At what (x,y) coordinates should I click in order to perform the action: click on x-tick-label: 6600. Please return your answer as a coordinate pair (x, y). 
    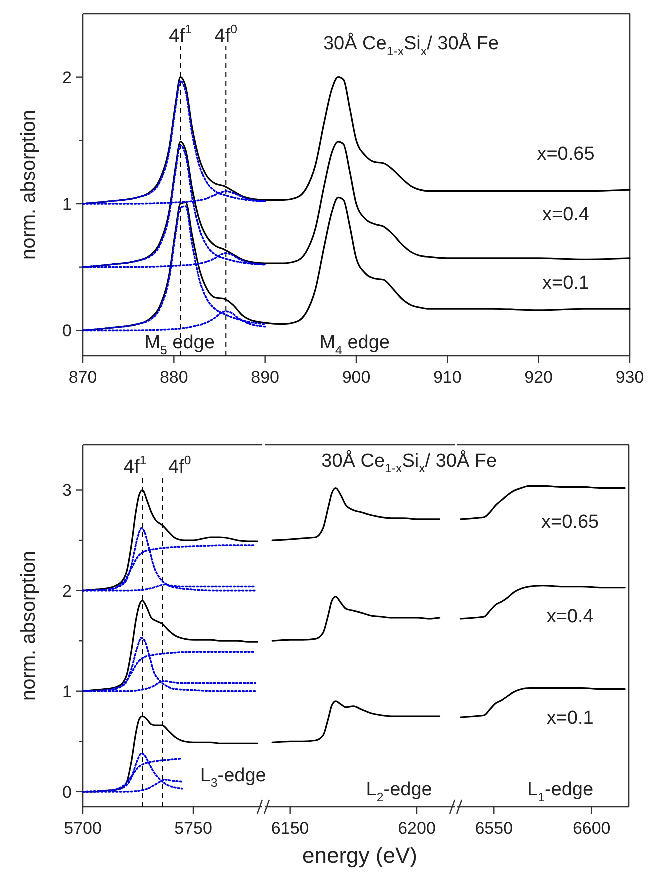
    Looking at the image, I should click on (591, 828).